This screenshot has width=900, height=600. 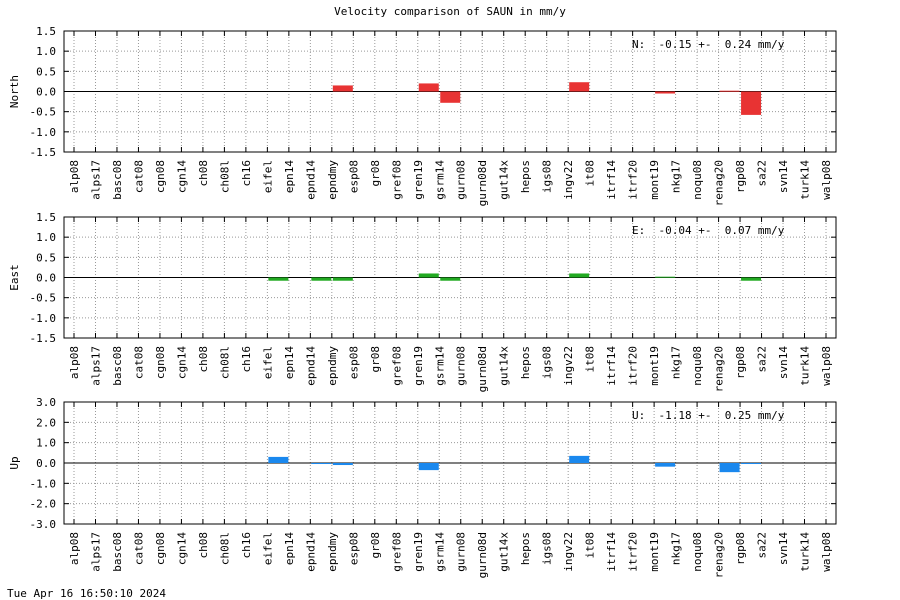 I want to click on stats-annotation: E: -0.04 +- 0.07 mm/y, so click(x=708, y=230).